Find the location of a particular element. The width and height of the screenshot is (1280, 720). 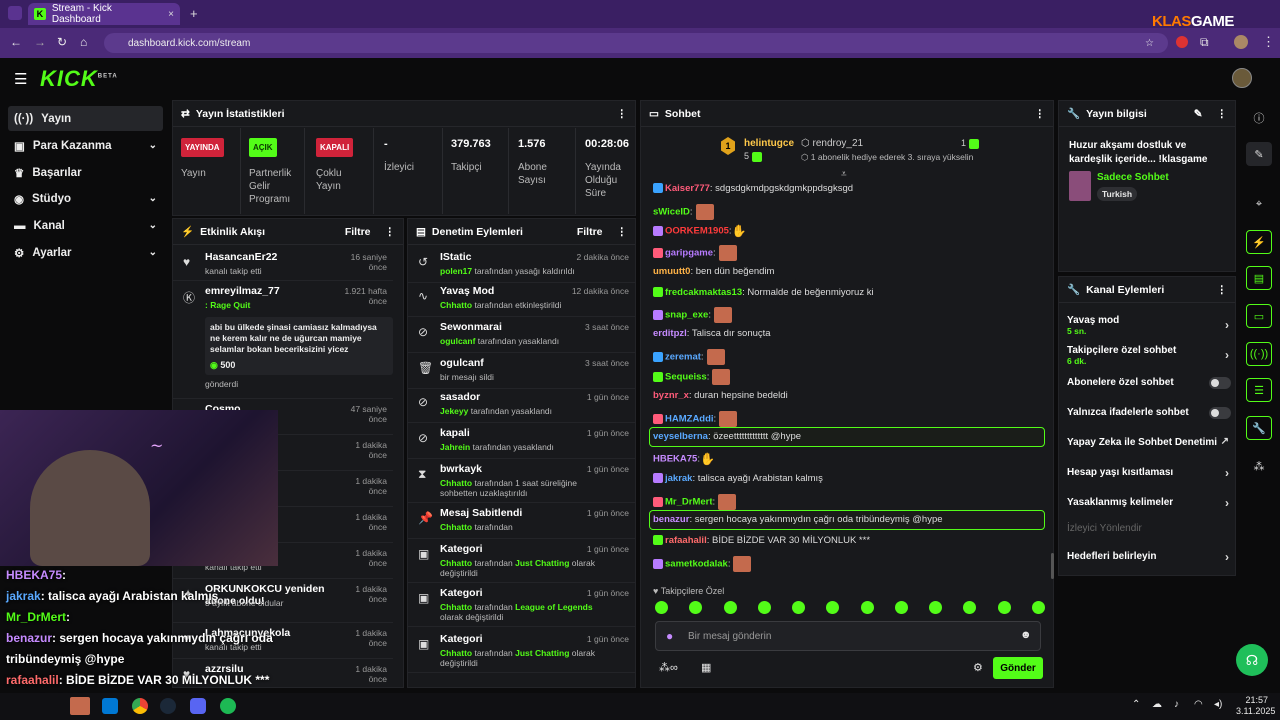

home-icon: ⌂ is located at coordinates (84, 42).